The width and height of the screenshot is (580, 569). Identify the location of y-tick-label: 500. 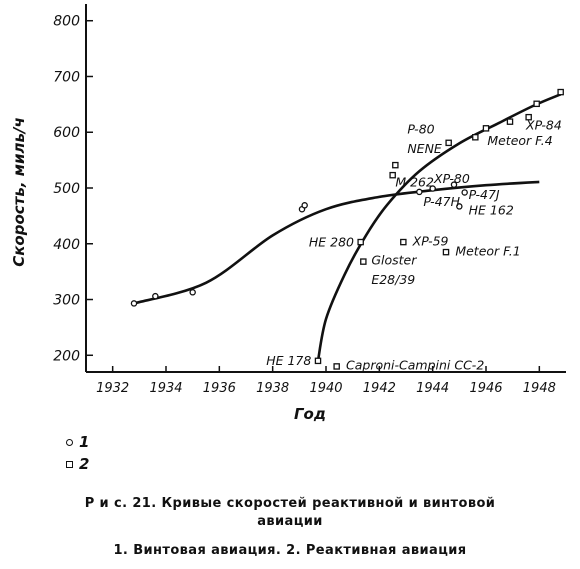
(66, 189).